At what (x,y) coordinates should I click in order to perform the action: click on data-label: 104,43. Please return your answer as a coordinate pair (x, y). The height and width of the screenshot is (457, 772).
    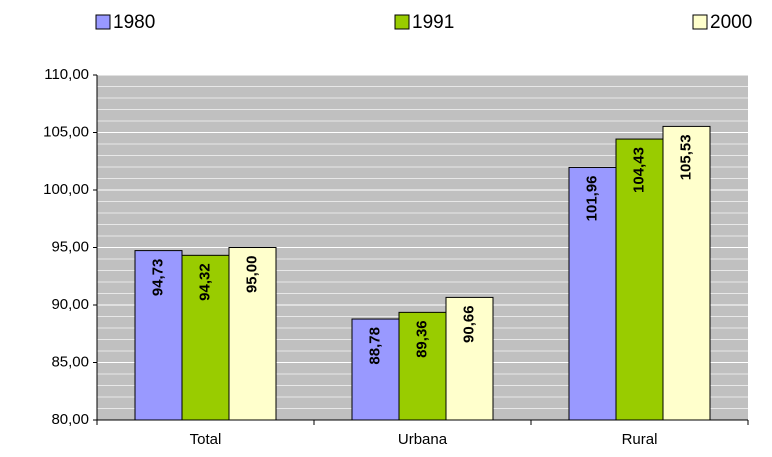
    Looking at the image, I should click on (638, 170).